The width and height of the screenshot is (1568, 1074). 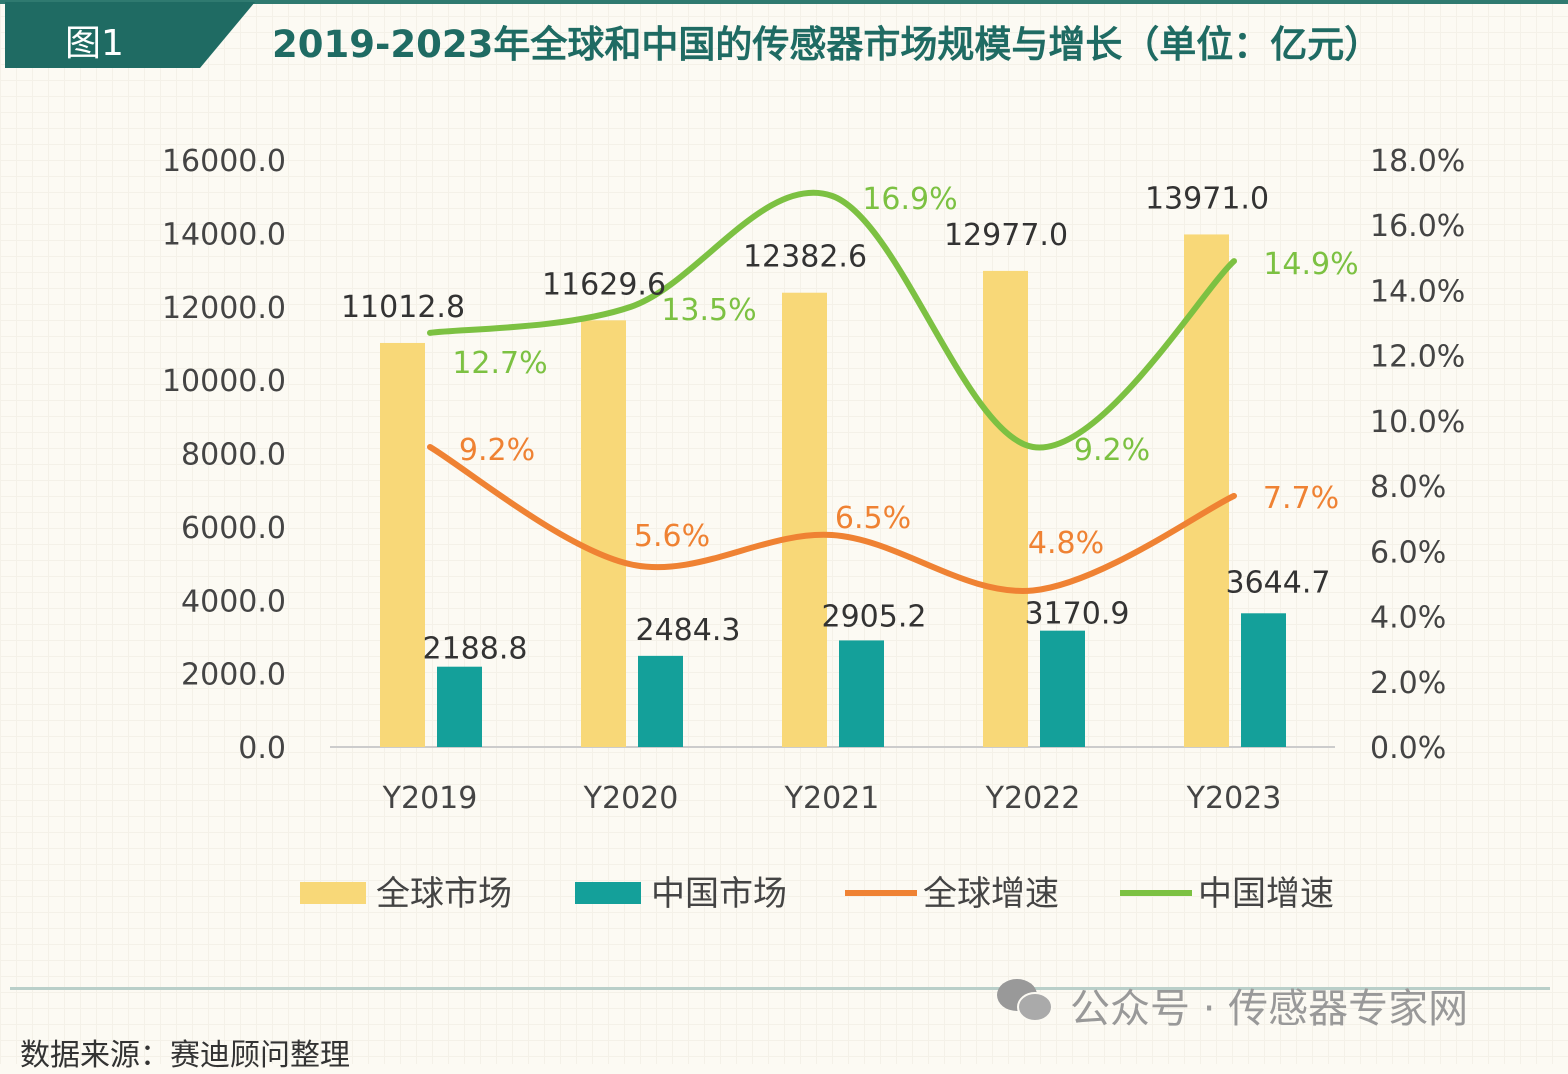 What do you see at coordinates (832, 798) in the screenshot?
I see `category-label: Y2021` at bounding box center [832, 798].